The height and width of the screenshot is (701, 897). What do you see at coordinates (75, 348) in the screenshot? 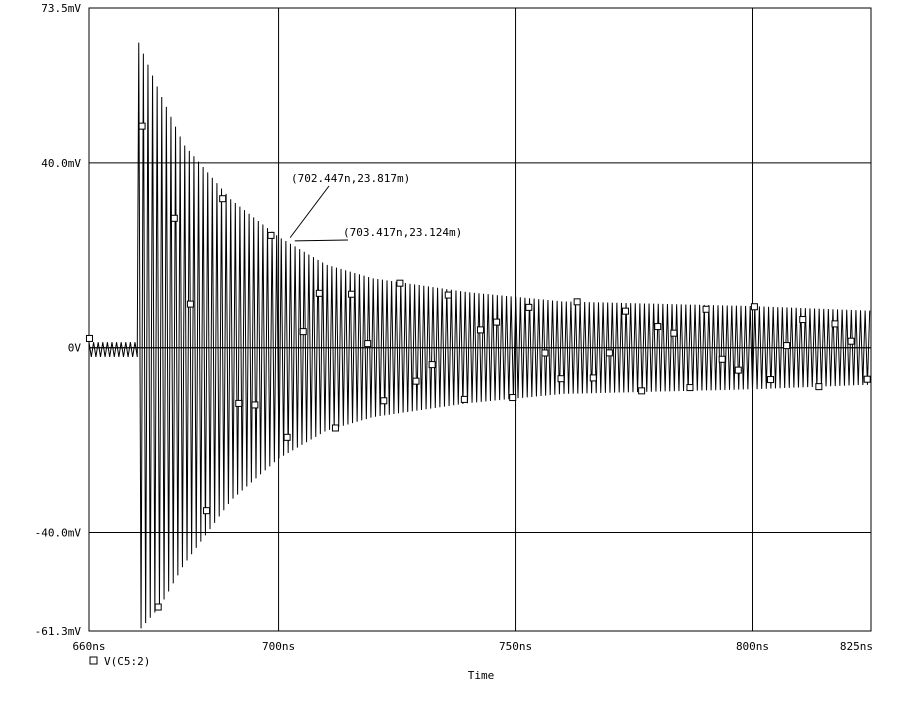
I see `y-tick-label: 0V` at bounding box center [75, 348].